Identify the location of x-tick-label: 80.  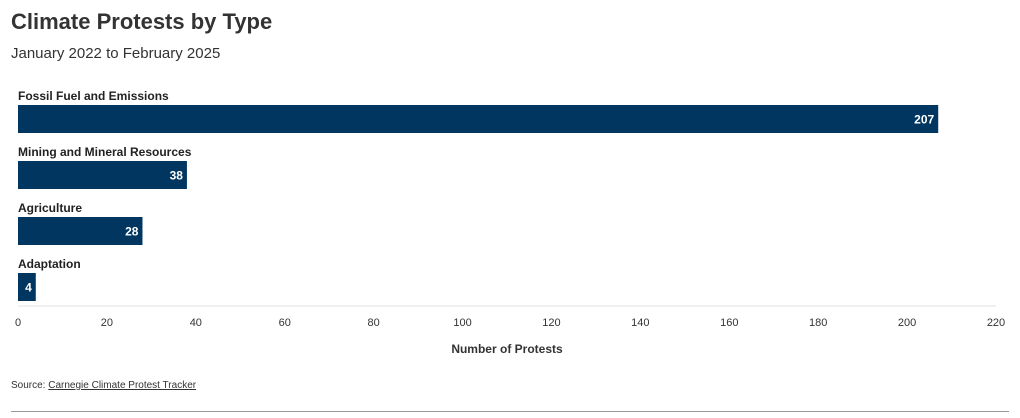
(374, 323).